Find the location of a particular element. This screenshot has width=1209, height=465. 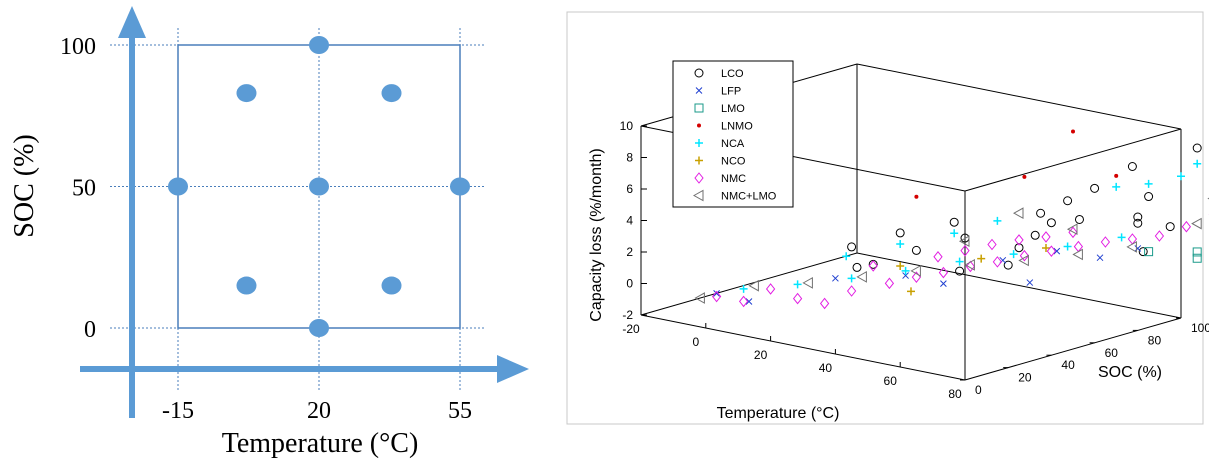

y-tick-label: 50 is located at coordinates (84, 189).